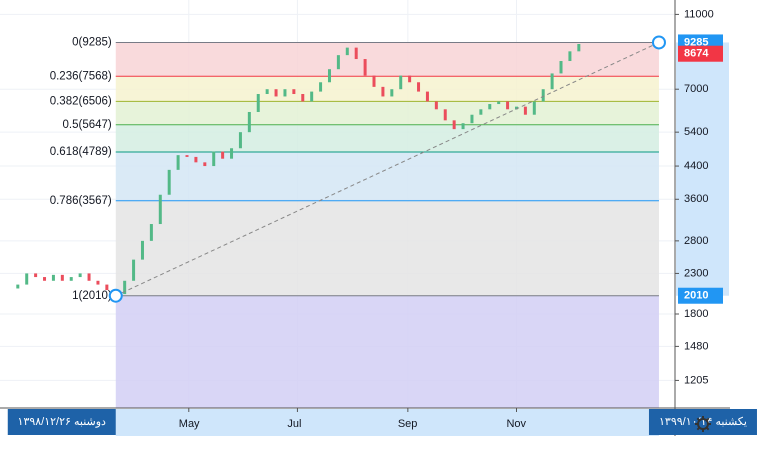 The image size is (759, 457). I want to click on fib-label: 0.5(5647), so click(87, 125).